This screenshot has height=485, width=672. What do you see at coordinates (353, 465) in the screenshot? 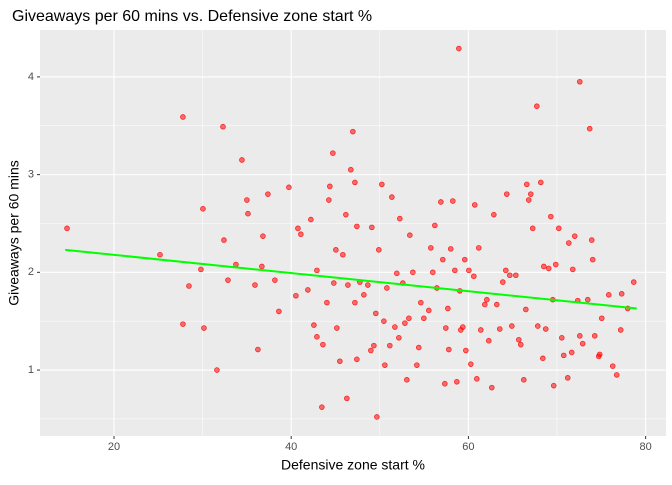
I see `x-axis-label: Defensive zone start %` at bounding box center [353, 465].